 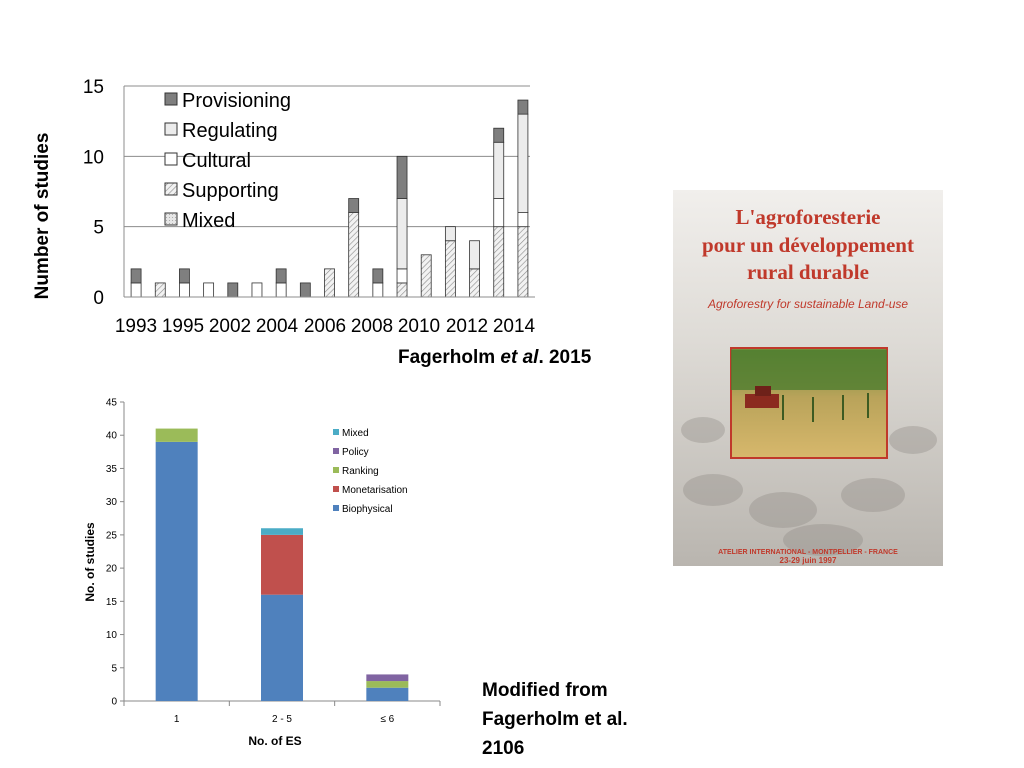 What do you see at coordinates (514, 326) in the screenshot?
I see `x-tick-label: 2014` at bounding box center [514, 326].